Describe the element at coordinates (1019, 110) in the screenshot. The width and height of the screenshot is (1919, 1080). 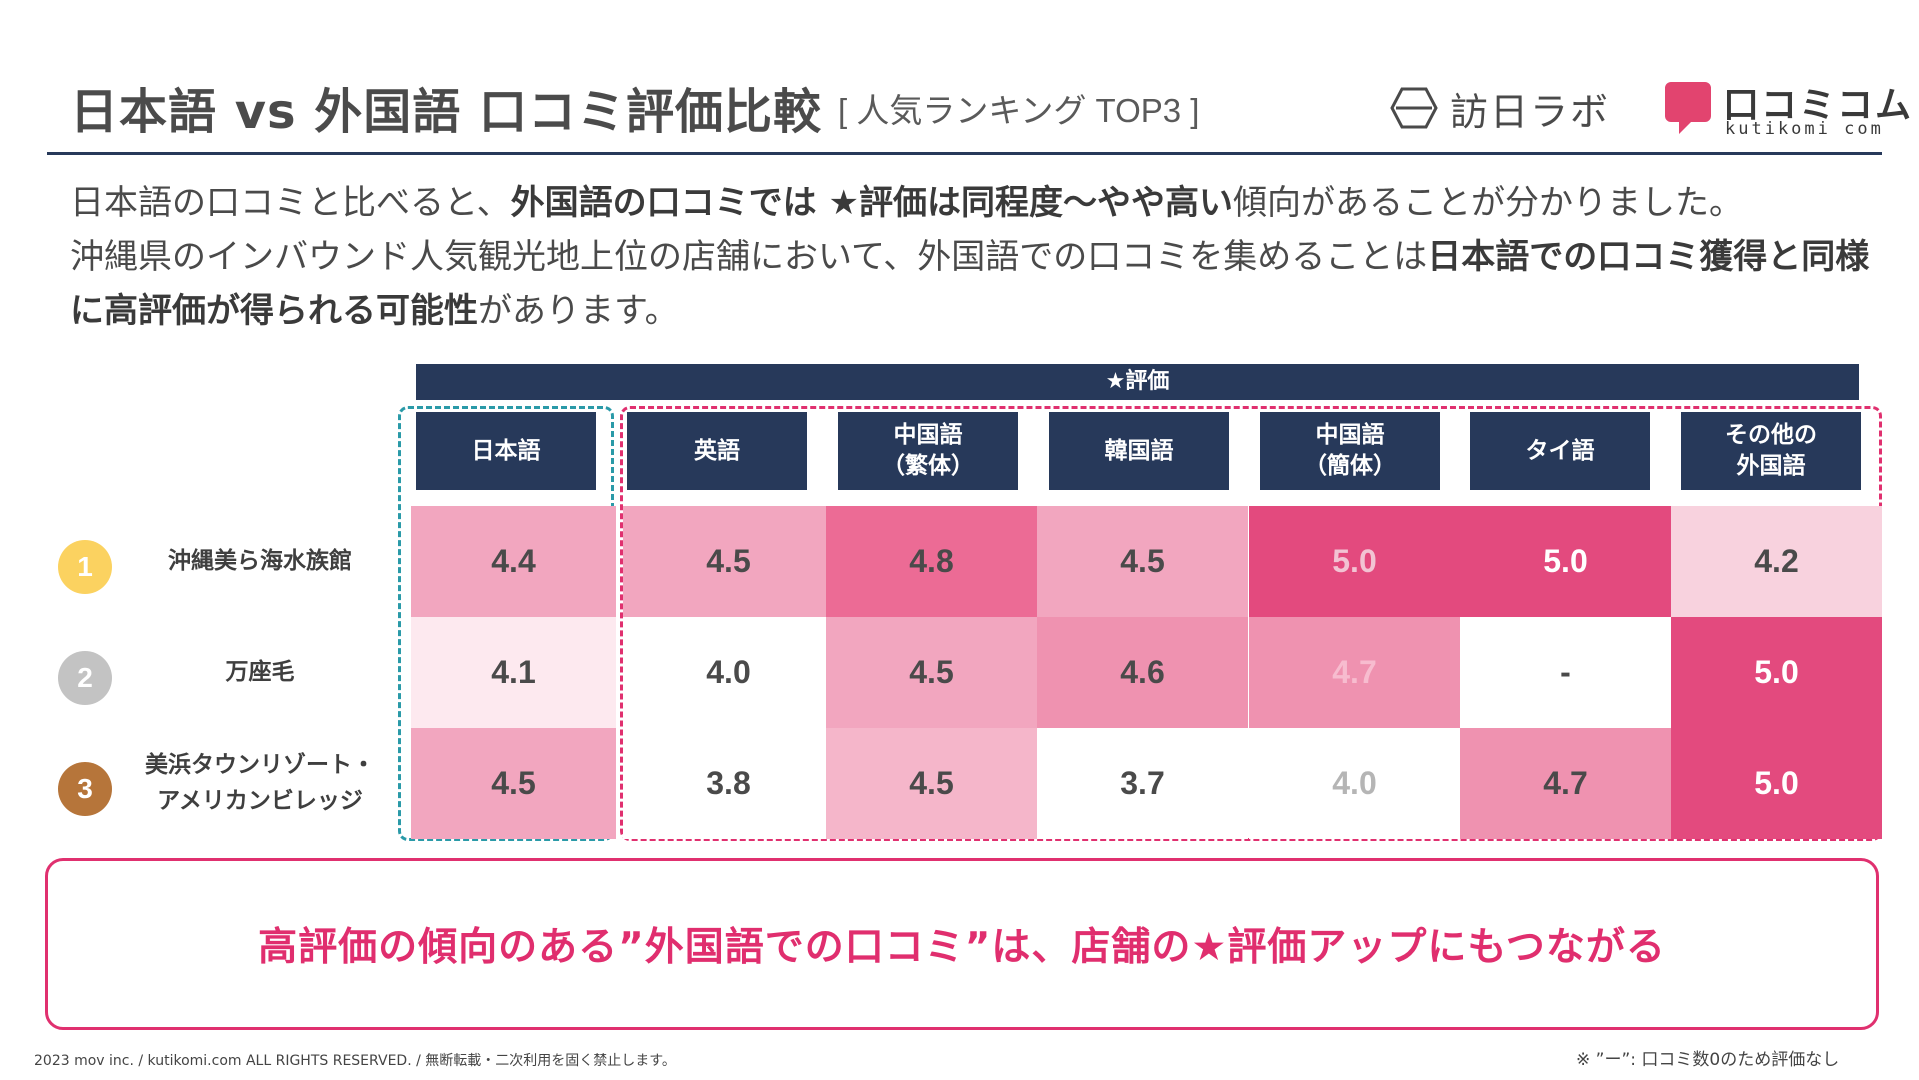
I see `page-subtitle: [ 人気ランキング TOP3 ]` at that location.